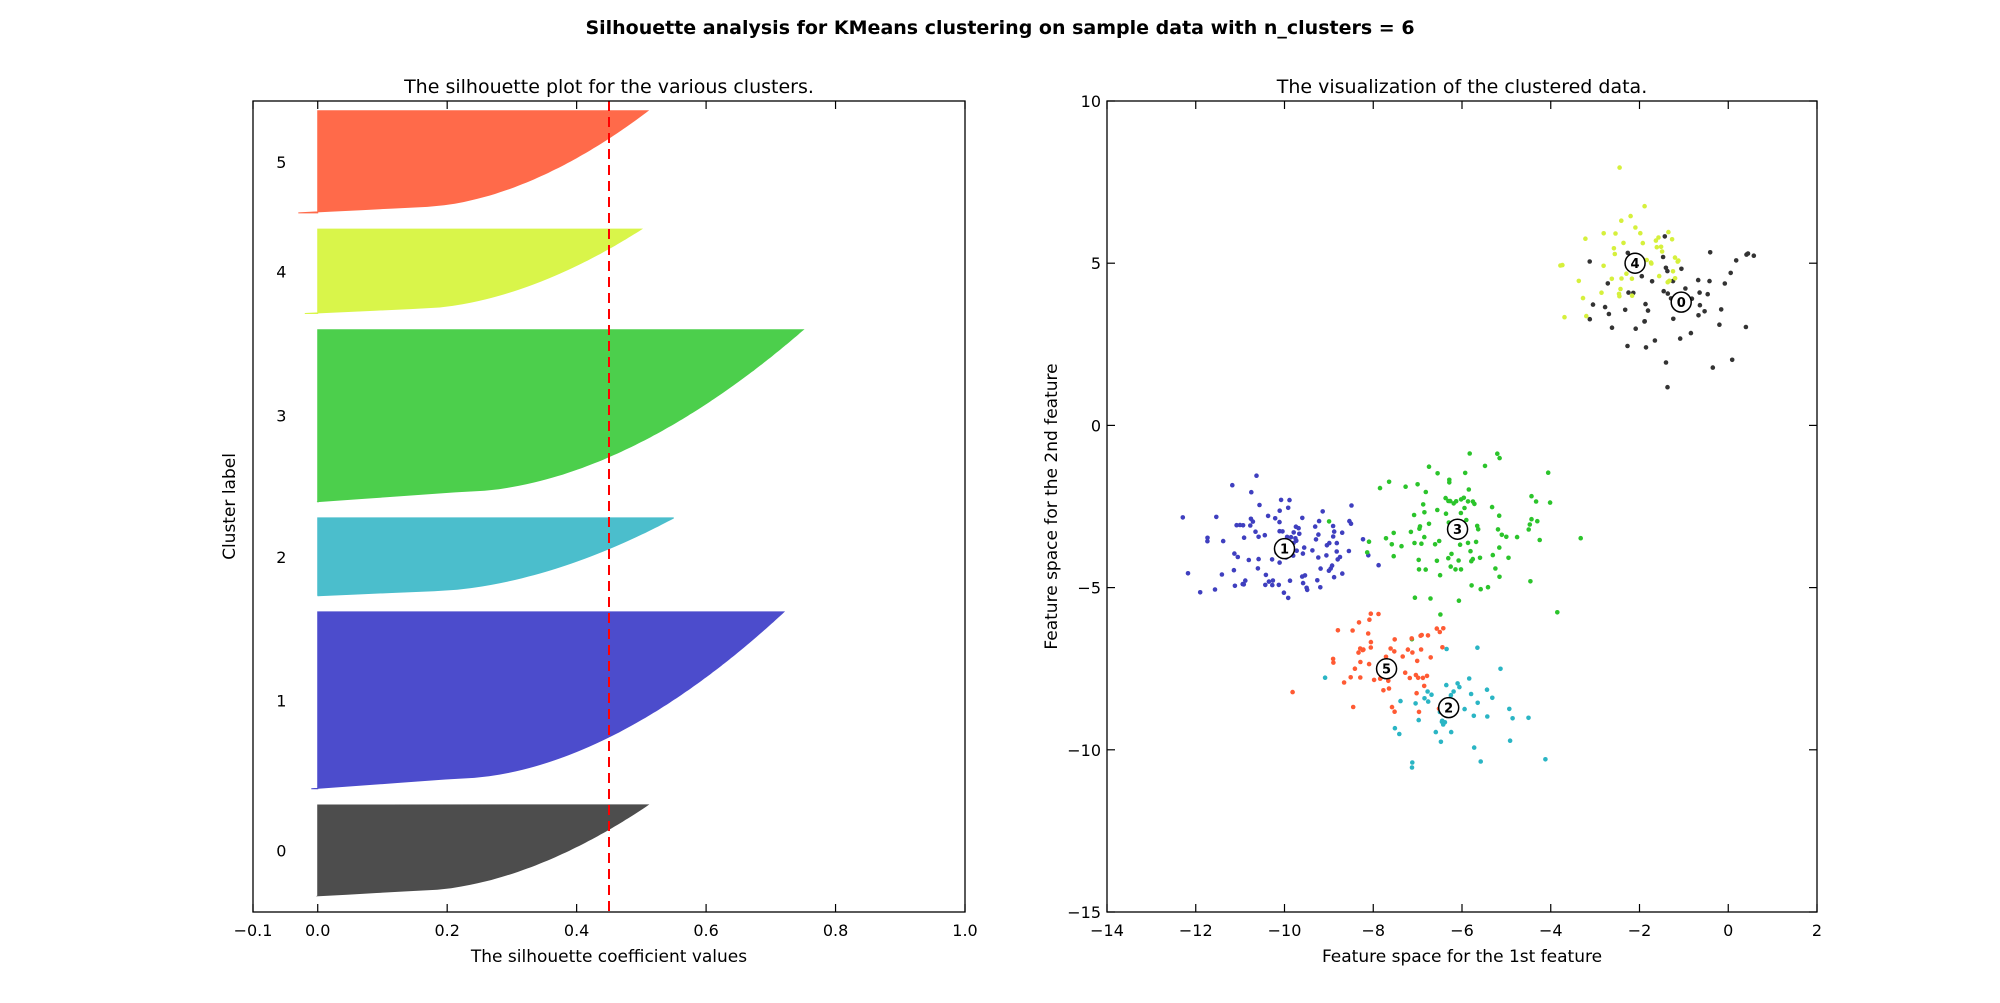  What do you see at coordinates (281, 557) in the screenshot?
I see `cluster-label-2: 2` at bounding box center [281, 557].